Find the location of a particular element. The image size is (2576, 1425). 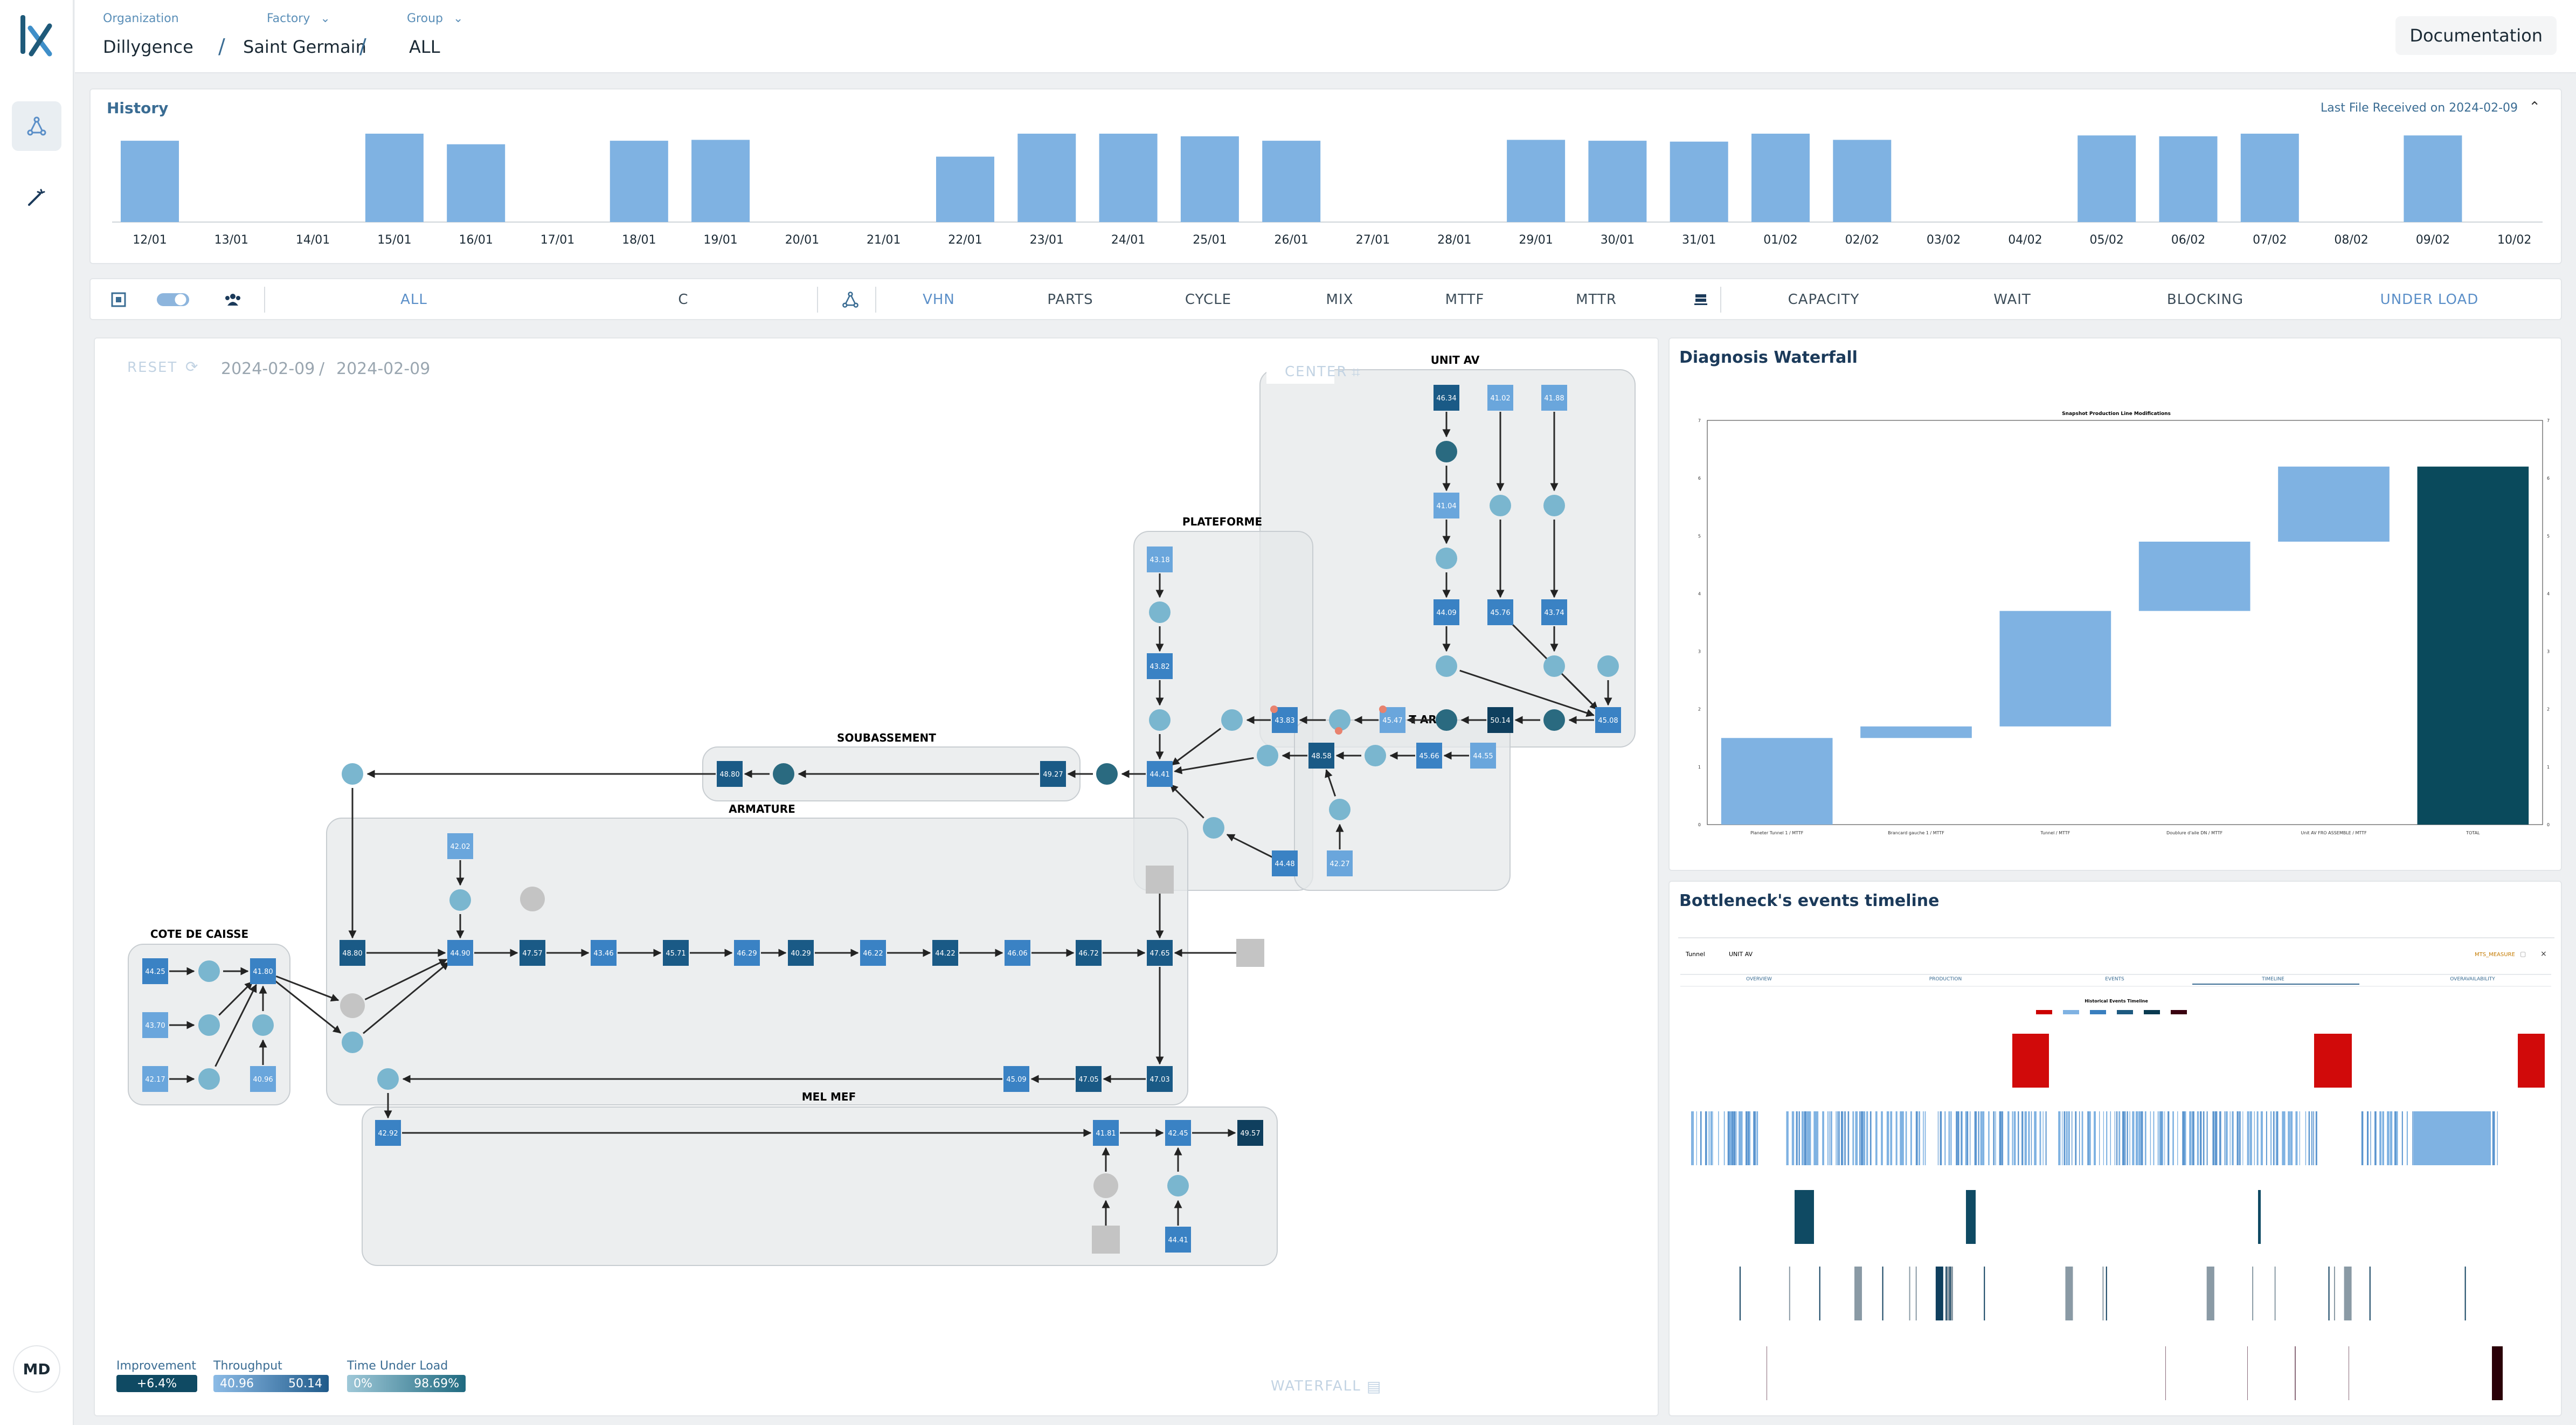

timeline-tab-overavailability: OVERAVAILABILITY is located at coordinates (2472, 980).